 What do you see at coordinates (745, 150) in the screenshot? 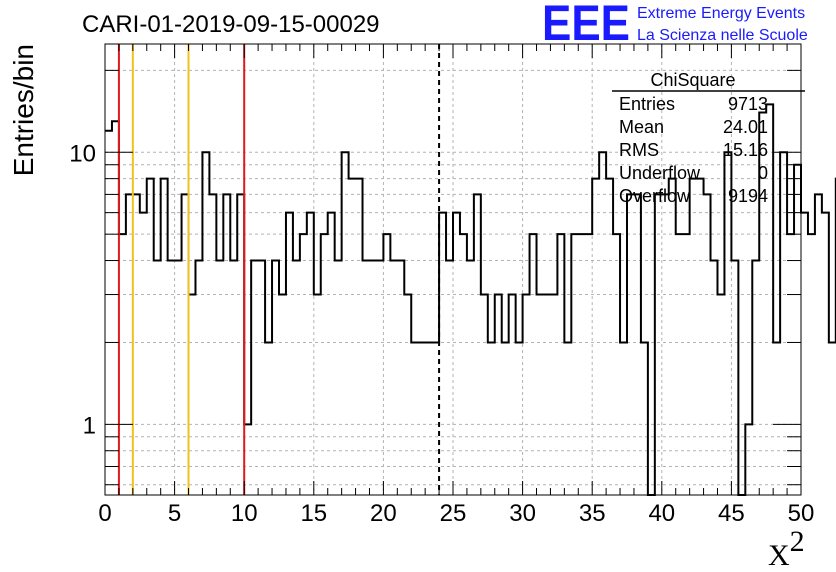
I see `stats-row-value: 15.16` at bounding box center [745, 150].